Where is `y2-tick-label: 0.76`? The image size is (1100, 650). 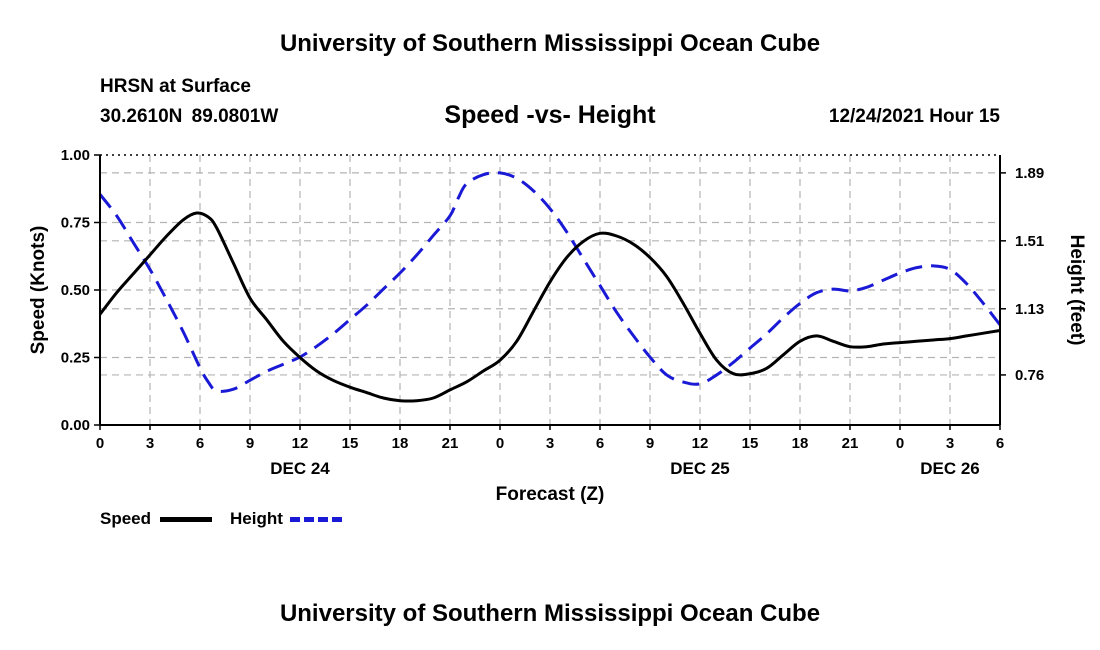
y2-tick-label: 0.76 is located at coordinates (1029, 375).